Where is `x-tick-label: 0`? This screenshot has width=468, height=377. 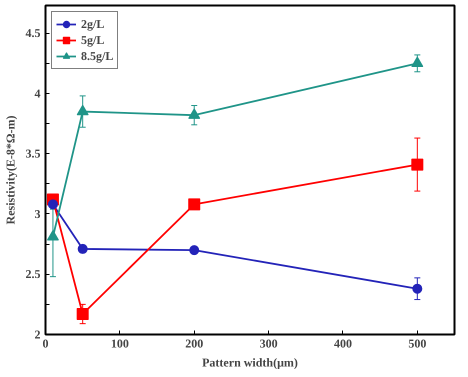 x-tick-label: 0 is located at coordinates (45, 343).